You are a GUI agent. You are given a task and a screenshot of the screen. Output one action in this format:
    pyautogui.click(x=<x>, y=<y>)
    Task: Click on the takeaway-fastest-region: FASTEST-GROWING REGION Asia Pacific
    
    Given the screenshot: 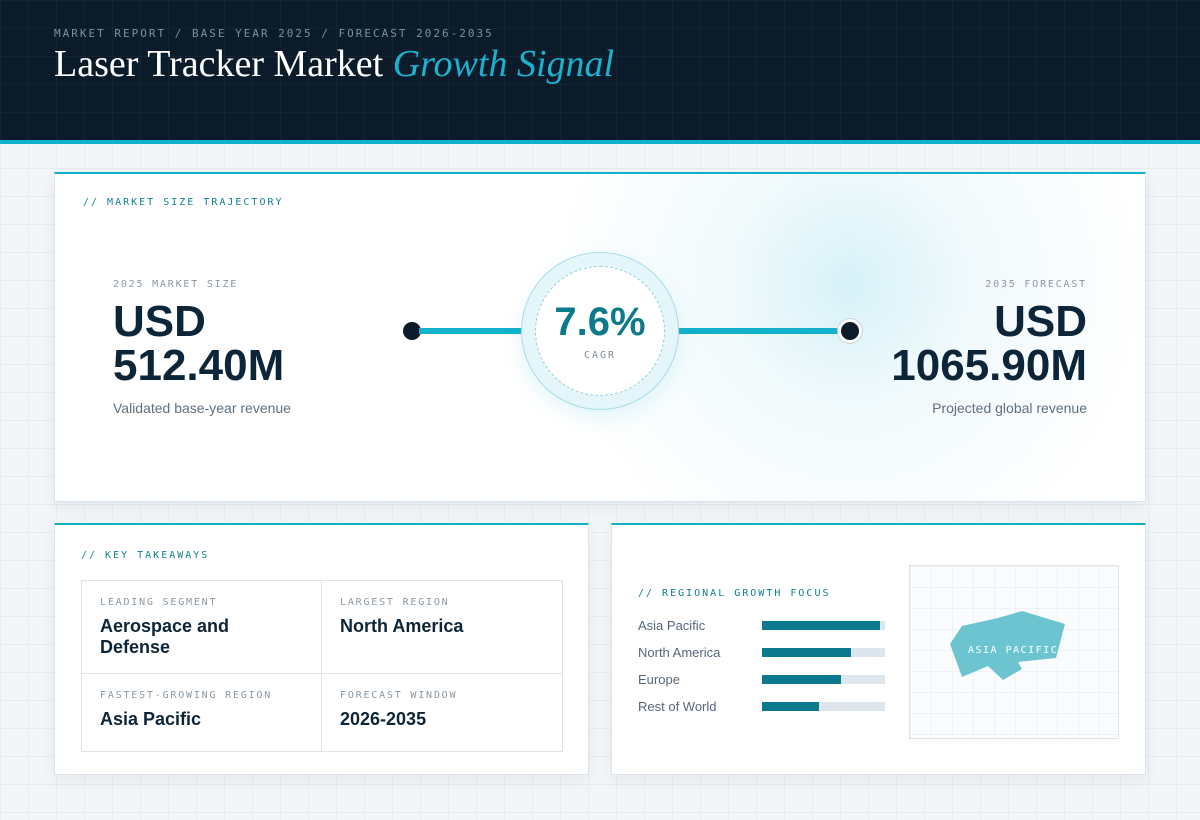 What is the action you would take?
    pyautogui.click(x=202, y=712)
    